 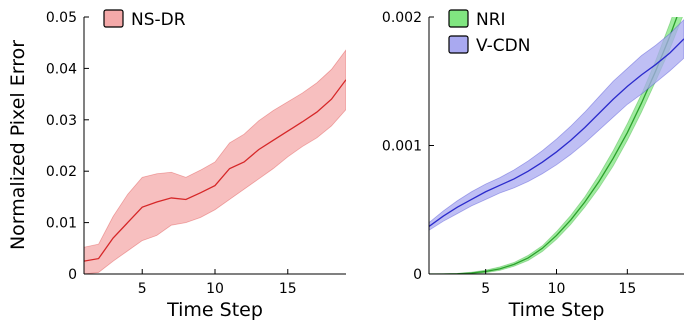 What do you see at coordinates (158, 20) in the screenshot?
I see `legend-label-ns-dr: NS-DR` at bounding box center [158, 20].